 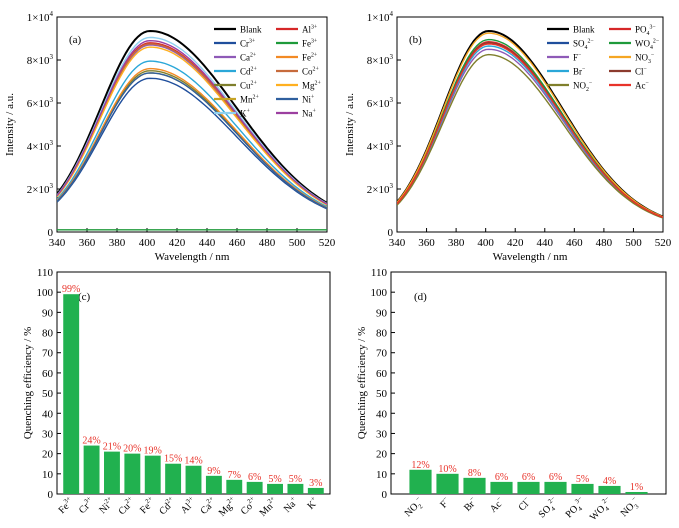 I want to click on category-label: PO43−, so click(x=576, y=508).